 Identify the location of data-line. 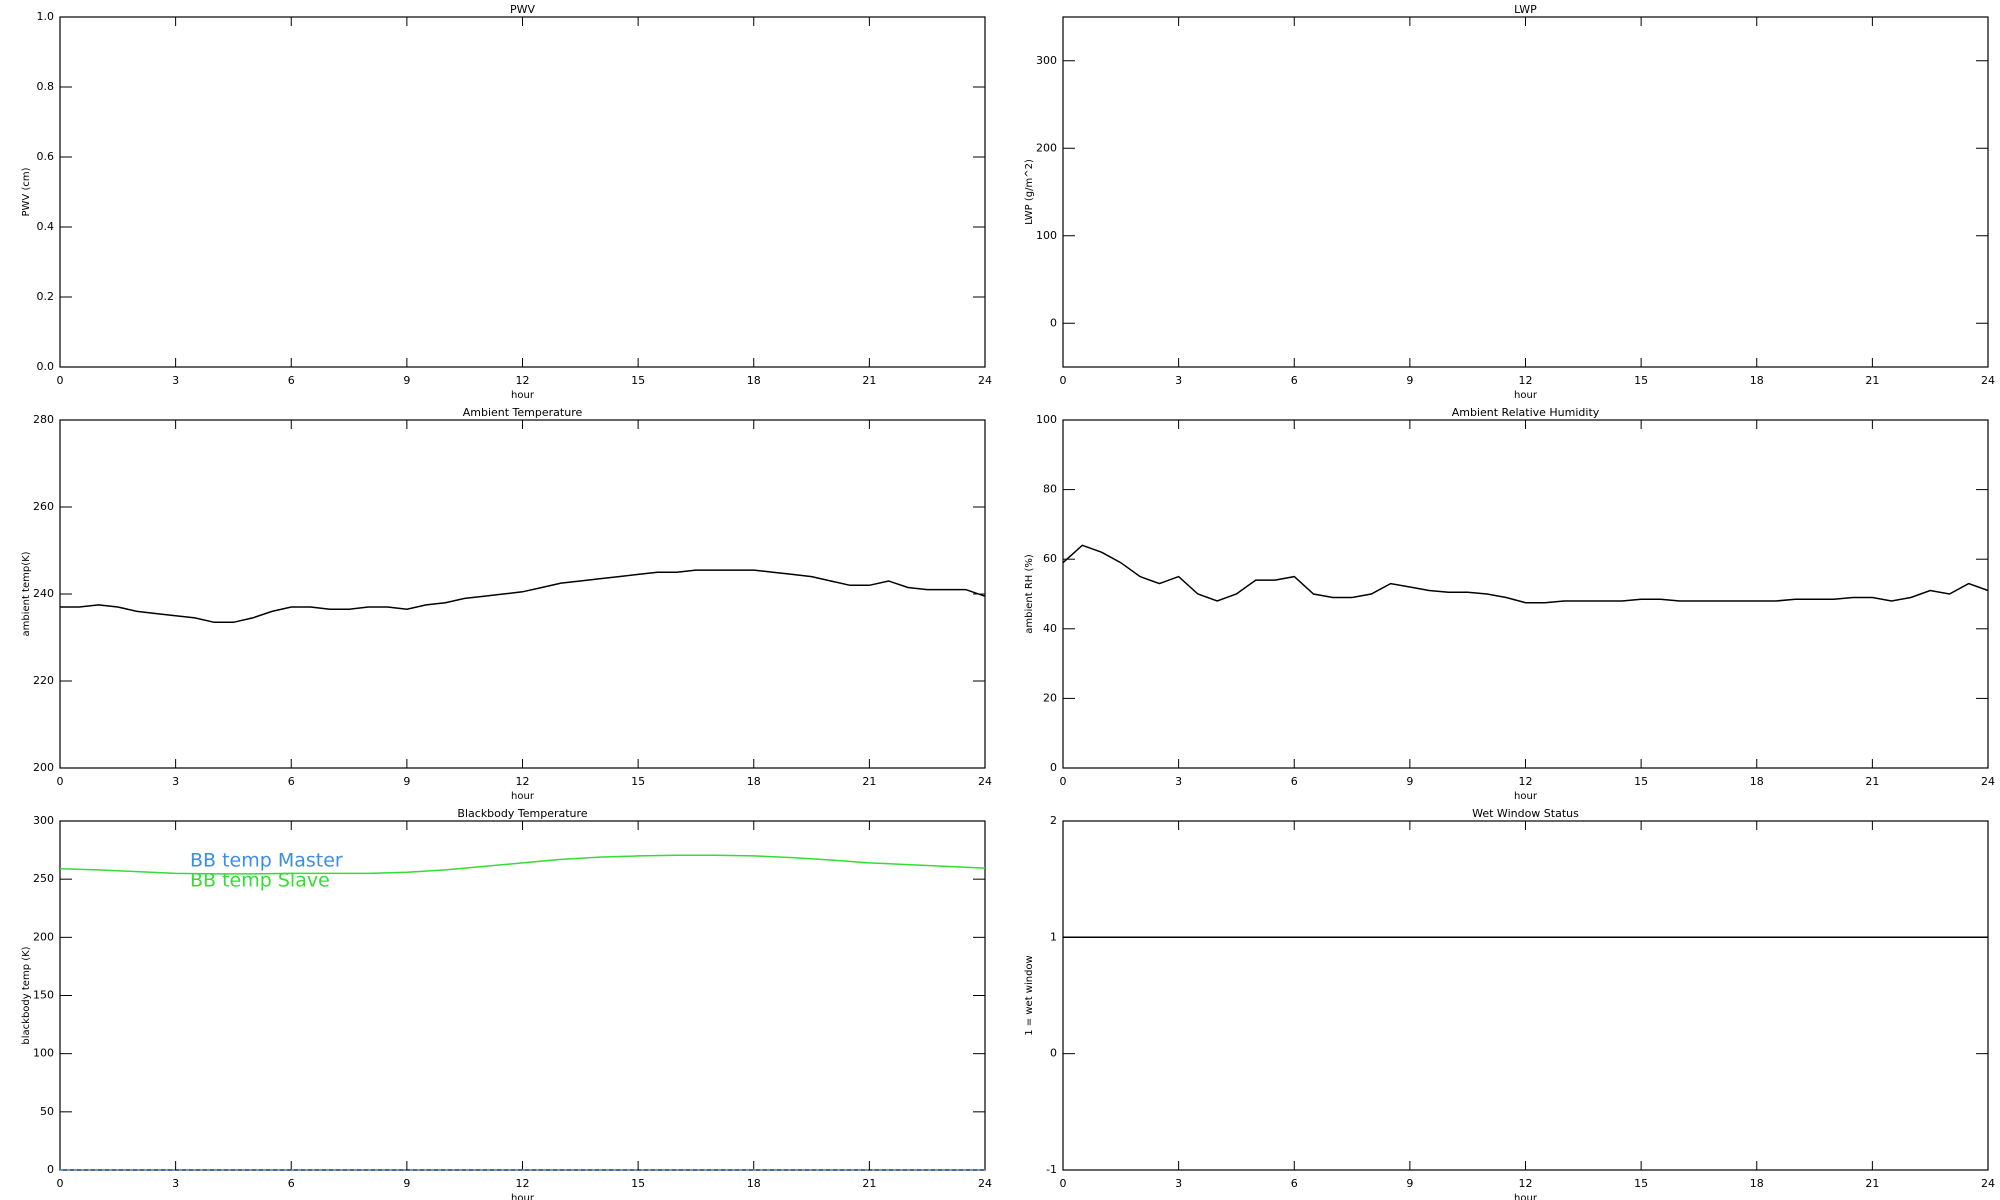
(522, 864).